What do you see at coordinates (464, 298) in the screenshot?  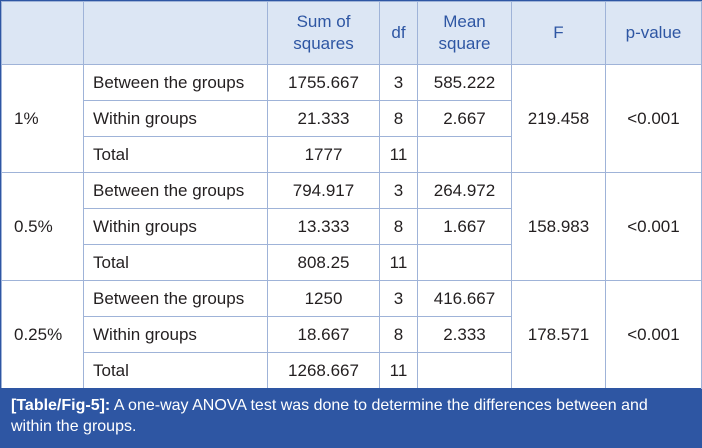 I see `mean-square-cell: 416.667` at bounding box center [464, 298].